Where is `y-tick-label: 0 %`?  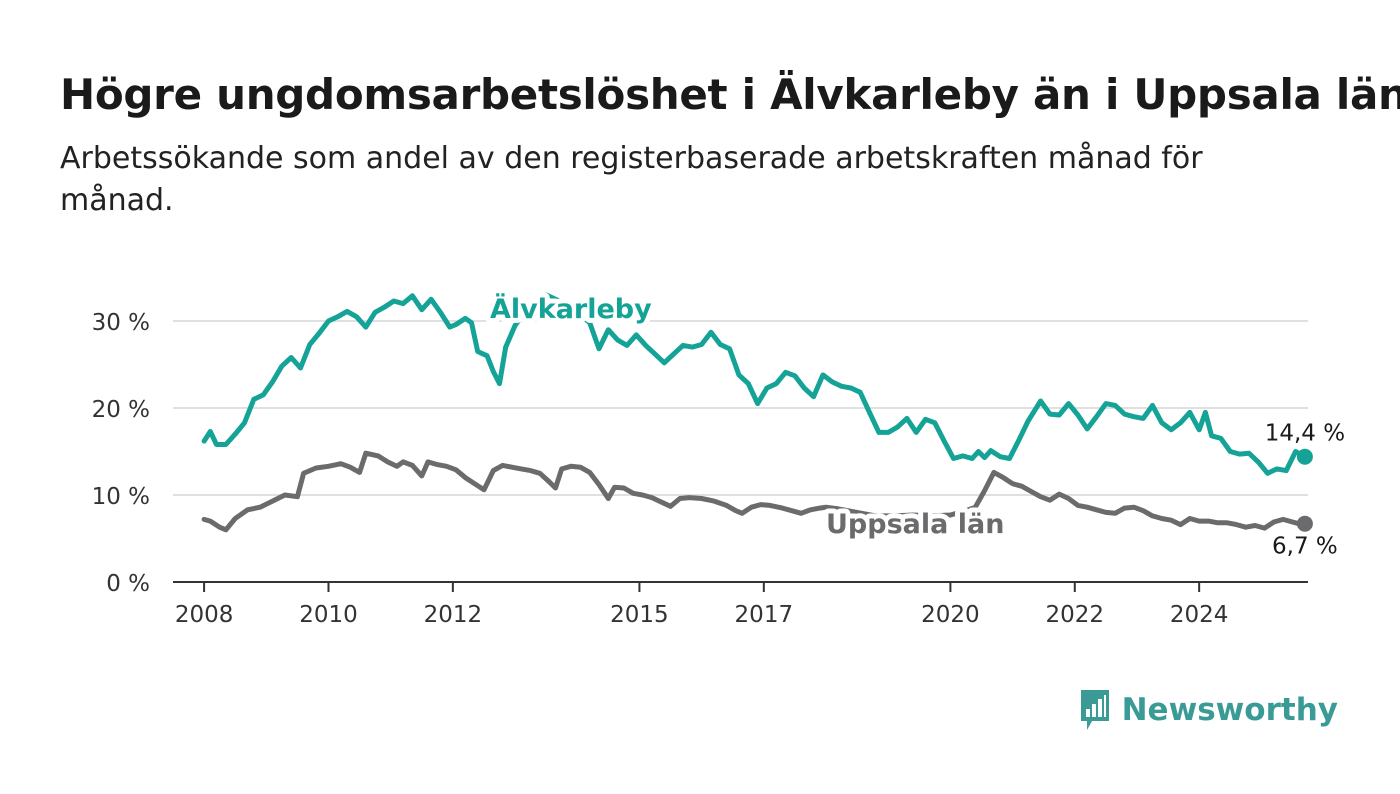 y-tick-label: 0 % is located at coordinates (128, 584).